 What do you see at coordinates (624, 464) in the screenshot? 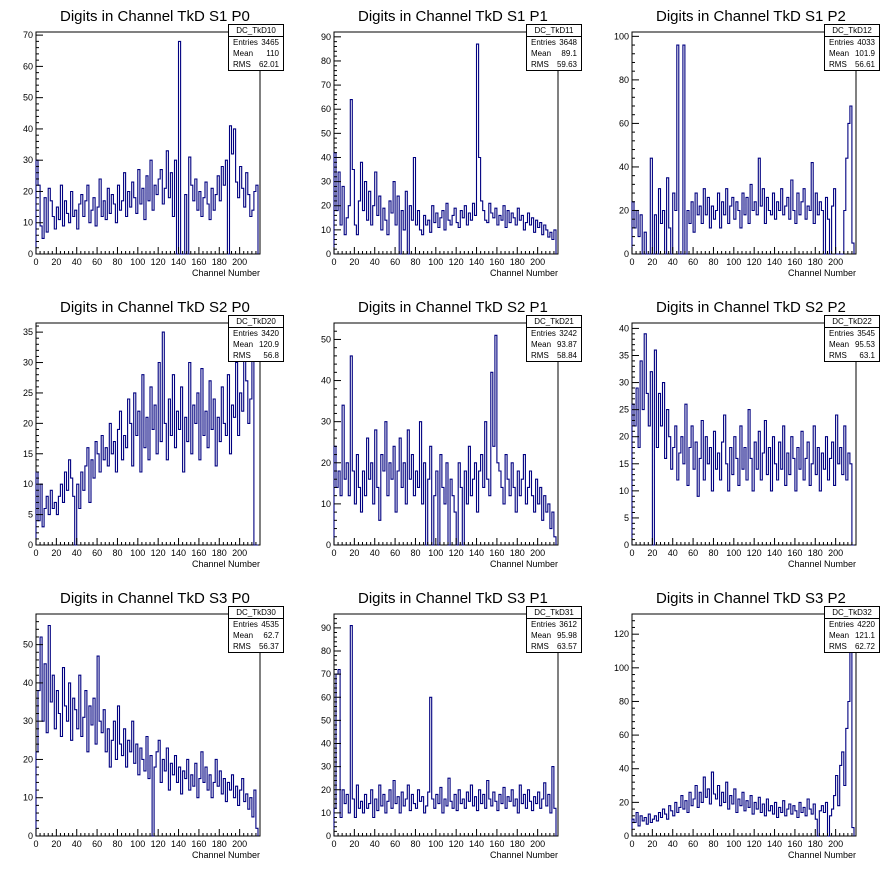
I see `y-tick-label: 15` at bounding box center [624, 464].